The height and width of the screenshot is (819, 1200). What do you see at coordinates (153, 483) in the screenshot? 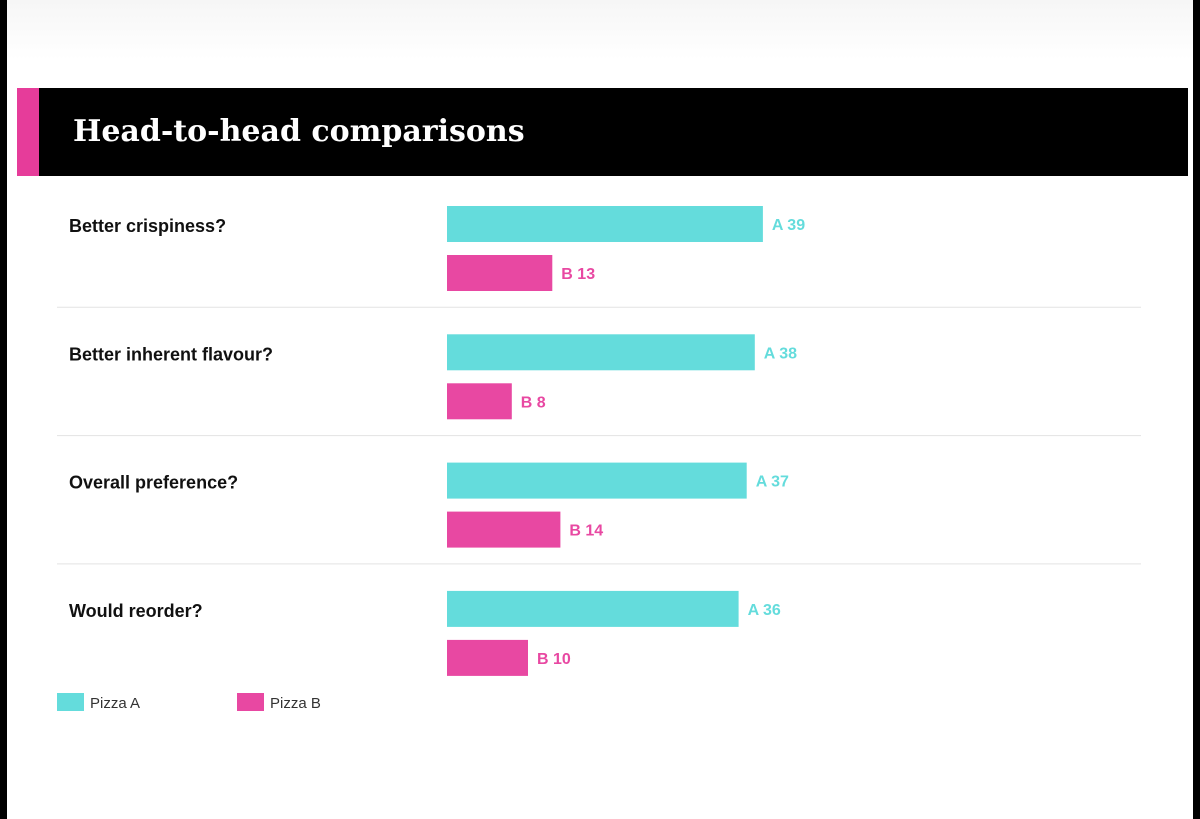
I see `question-label: Overall preference?` at bounding box center [153, 483].